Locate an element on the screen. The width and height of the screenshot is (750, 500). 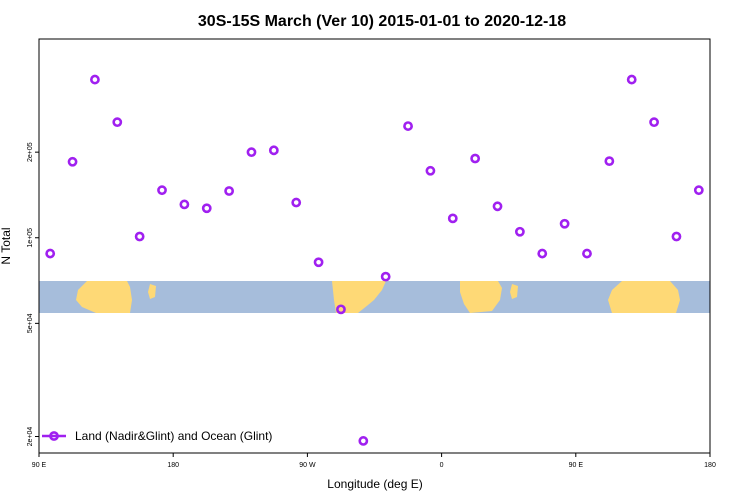
legend-label: Land (Nadir&Glint) and Ocean (Glint) is located at coordinates (173, 436).